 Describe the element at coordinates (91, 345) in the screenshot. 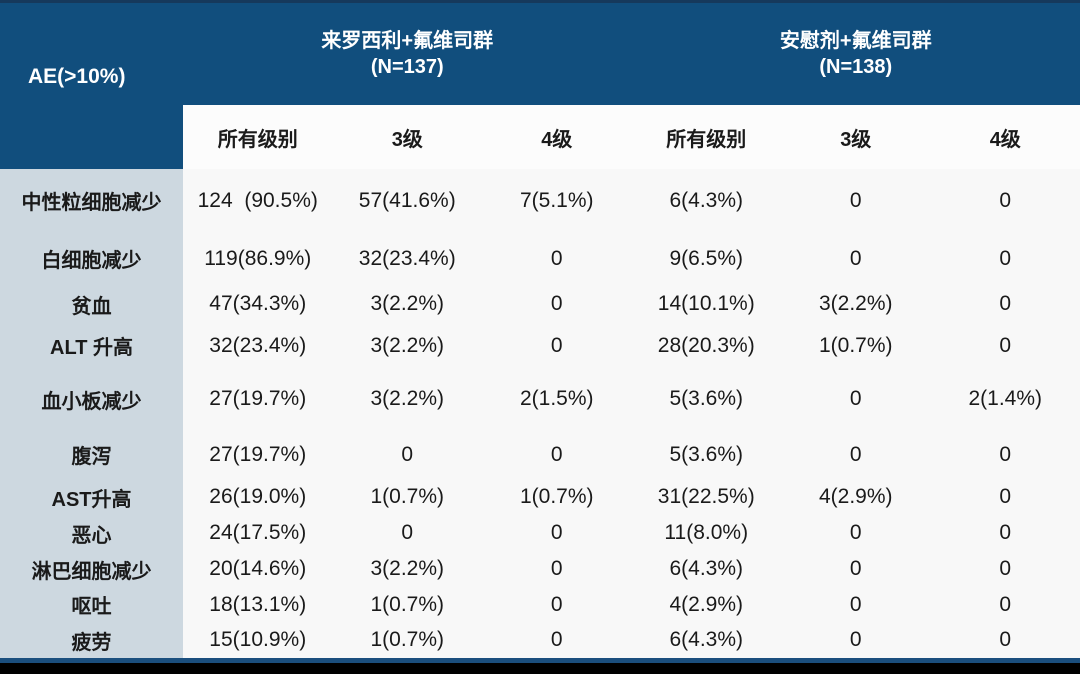

I see `row-label: ALT 升高` at that location.